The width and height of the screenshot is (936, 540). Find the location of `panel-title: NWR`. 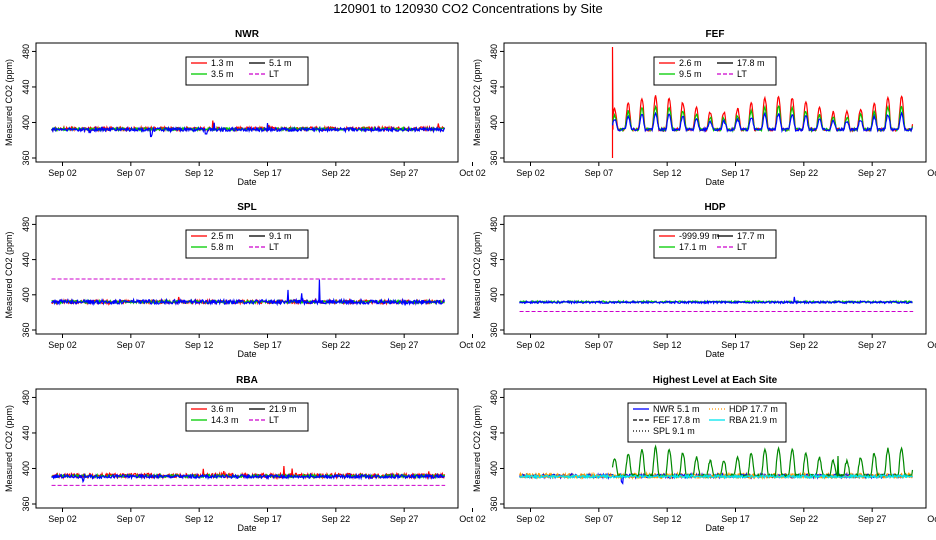

panel-title: NWR is located at coordinates (247, 34).